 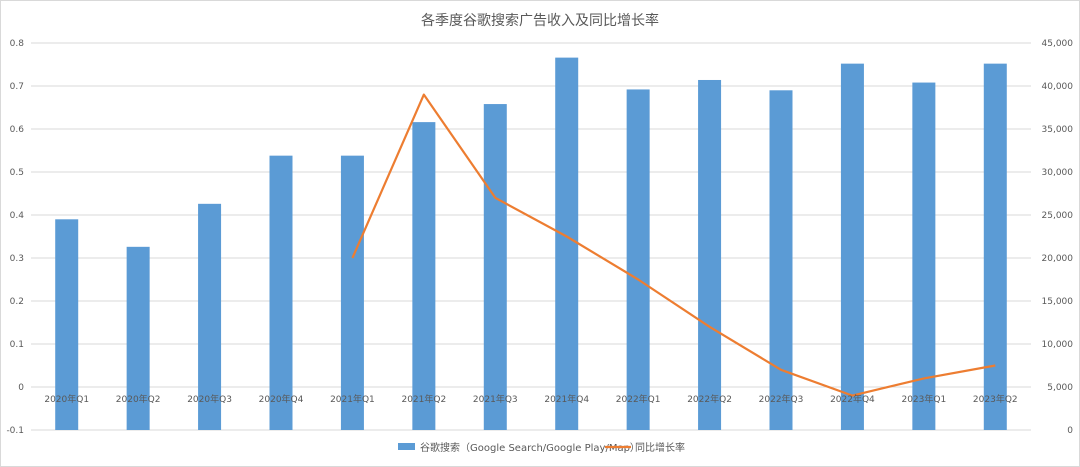 I want to click on x-tick-label: 2023年Q2, so click(x=995, y=399).